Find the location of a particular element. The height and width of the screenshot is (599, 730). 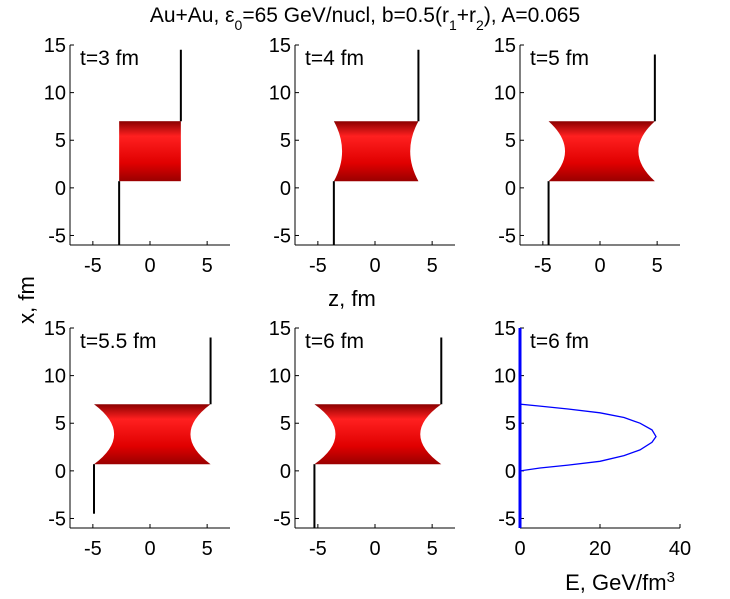

panel-label: t=5.5 fm is located at coordinates (118, 341).